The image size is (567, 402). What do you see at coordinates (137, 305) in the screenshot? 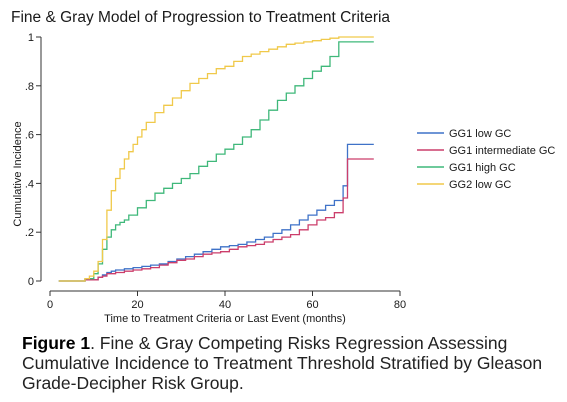
I see `x-tick-label: 20` at bounding box center [137, 305].